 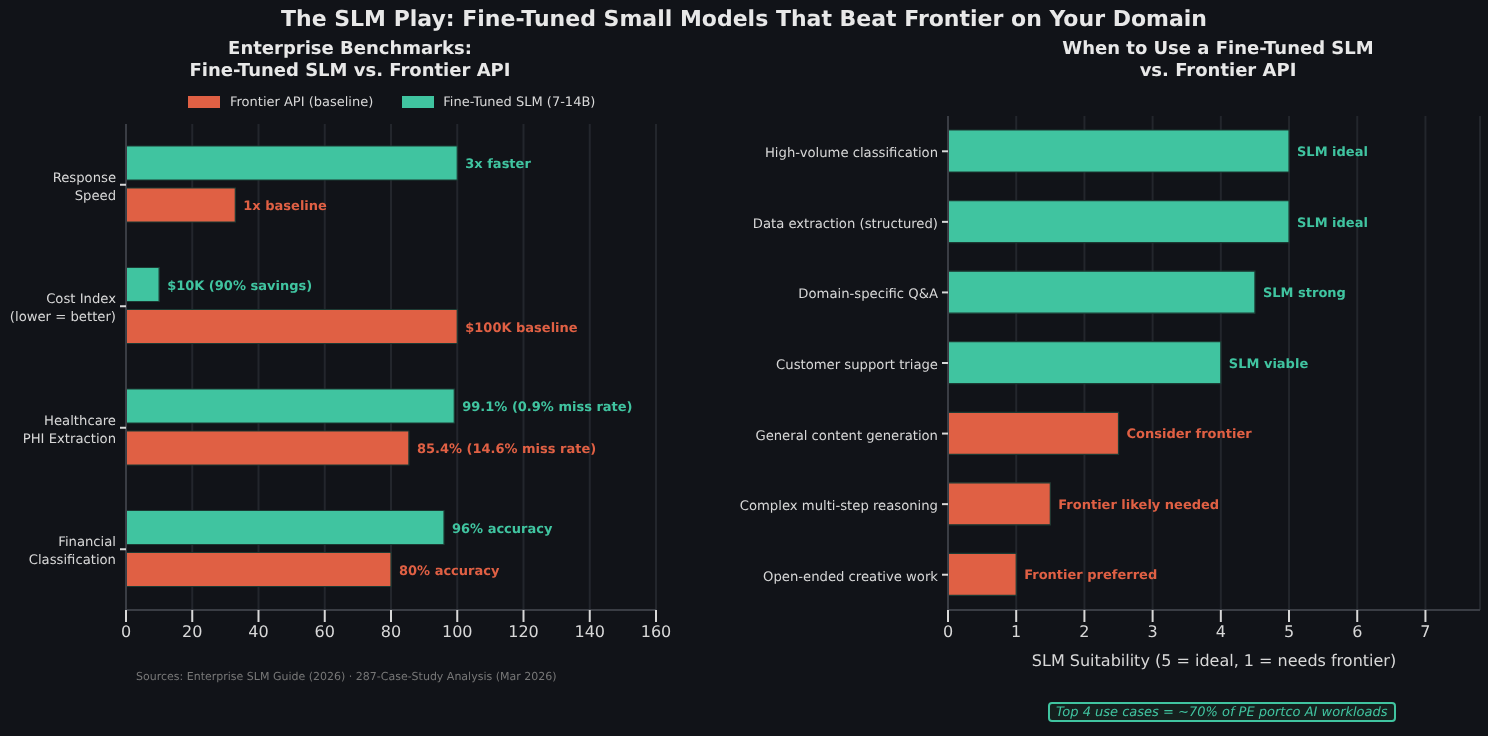 What do you see at coordinates (1152, 632) in the screenshot?
I see `x-tick-label: 3` at bounding box center [1152, 632].